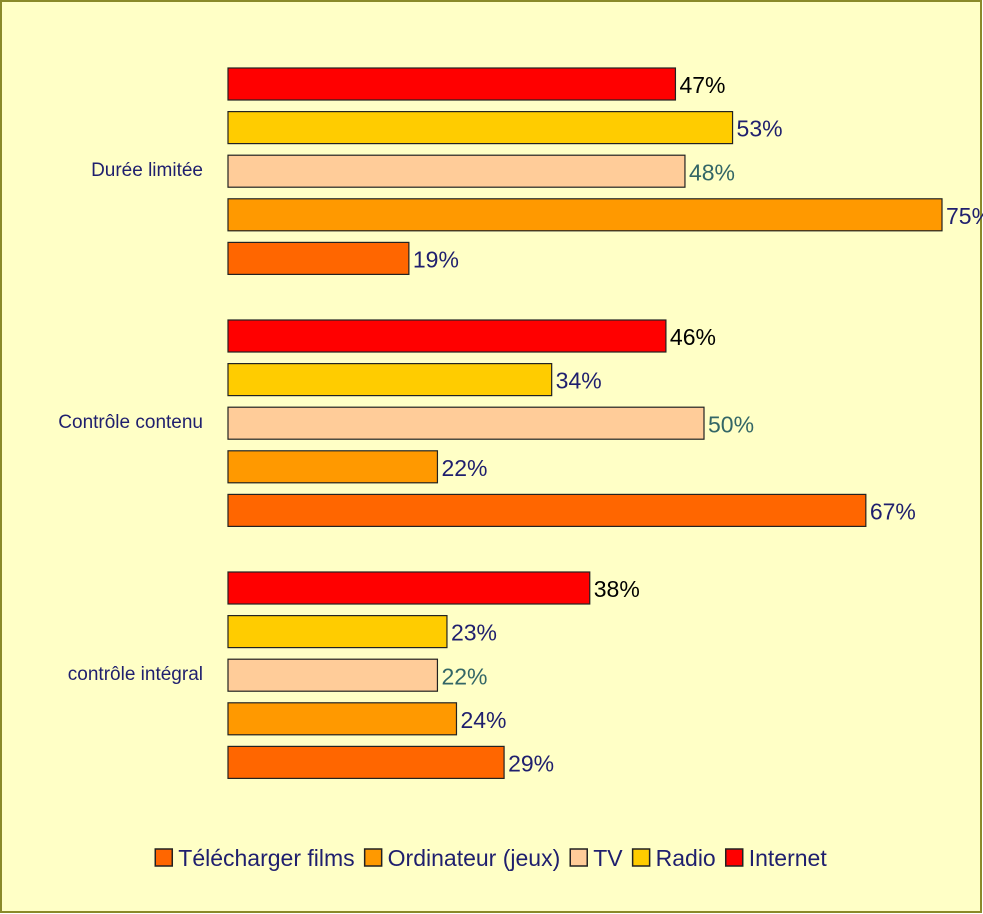  Describe the element at coordinates (702, 85) in the screenshot. I see `value-label: 47%` at that location.